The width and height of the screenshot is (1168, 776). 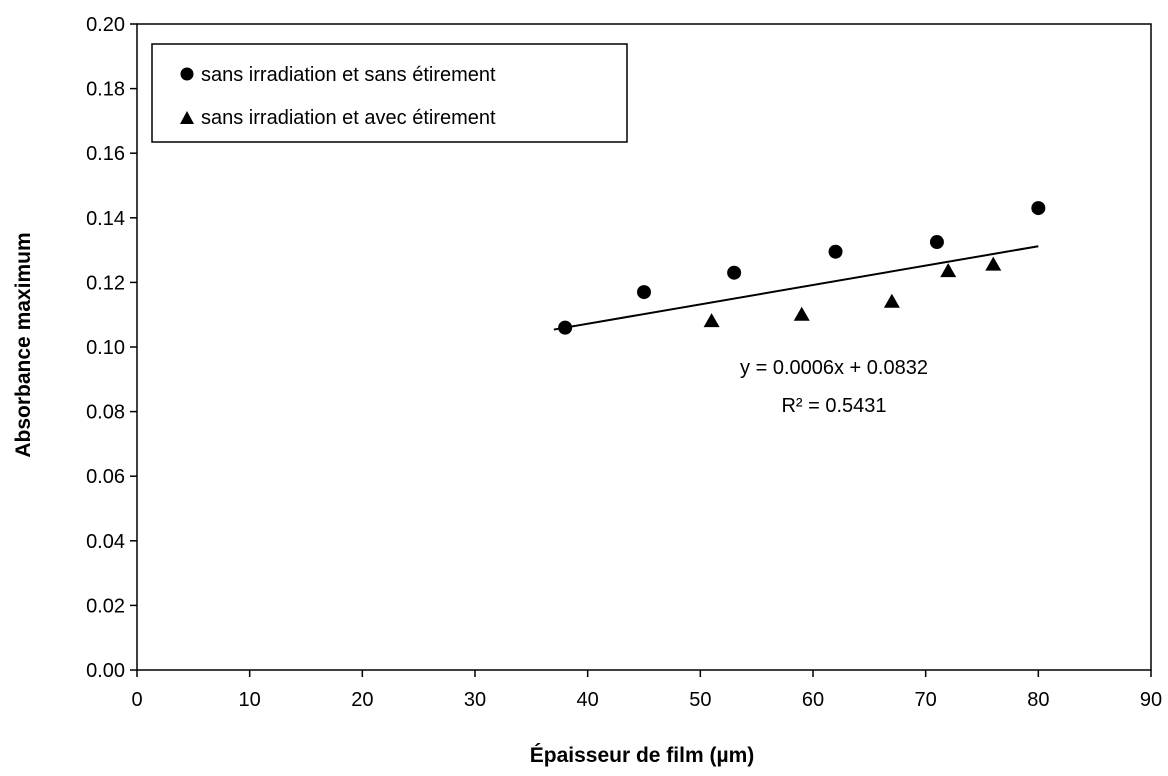 What do you see at coordinates (348, 118) in the screenshot?
I see `legend-label-series-2: sans irradiation et avec étirement` at bounding box center [348, 118].